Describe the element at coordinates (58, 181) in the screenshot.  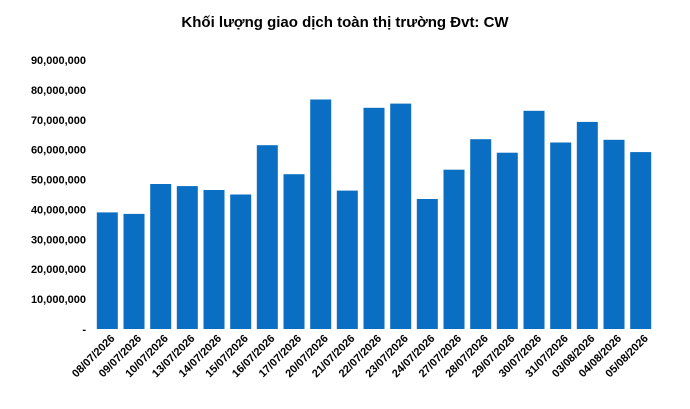
I see `y-tick-label: 50,000,000` at that location.